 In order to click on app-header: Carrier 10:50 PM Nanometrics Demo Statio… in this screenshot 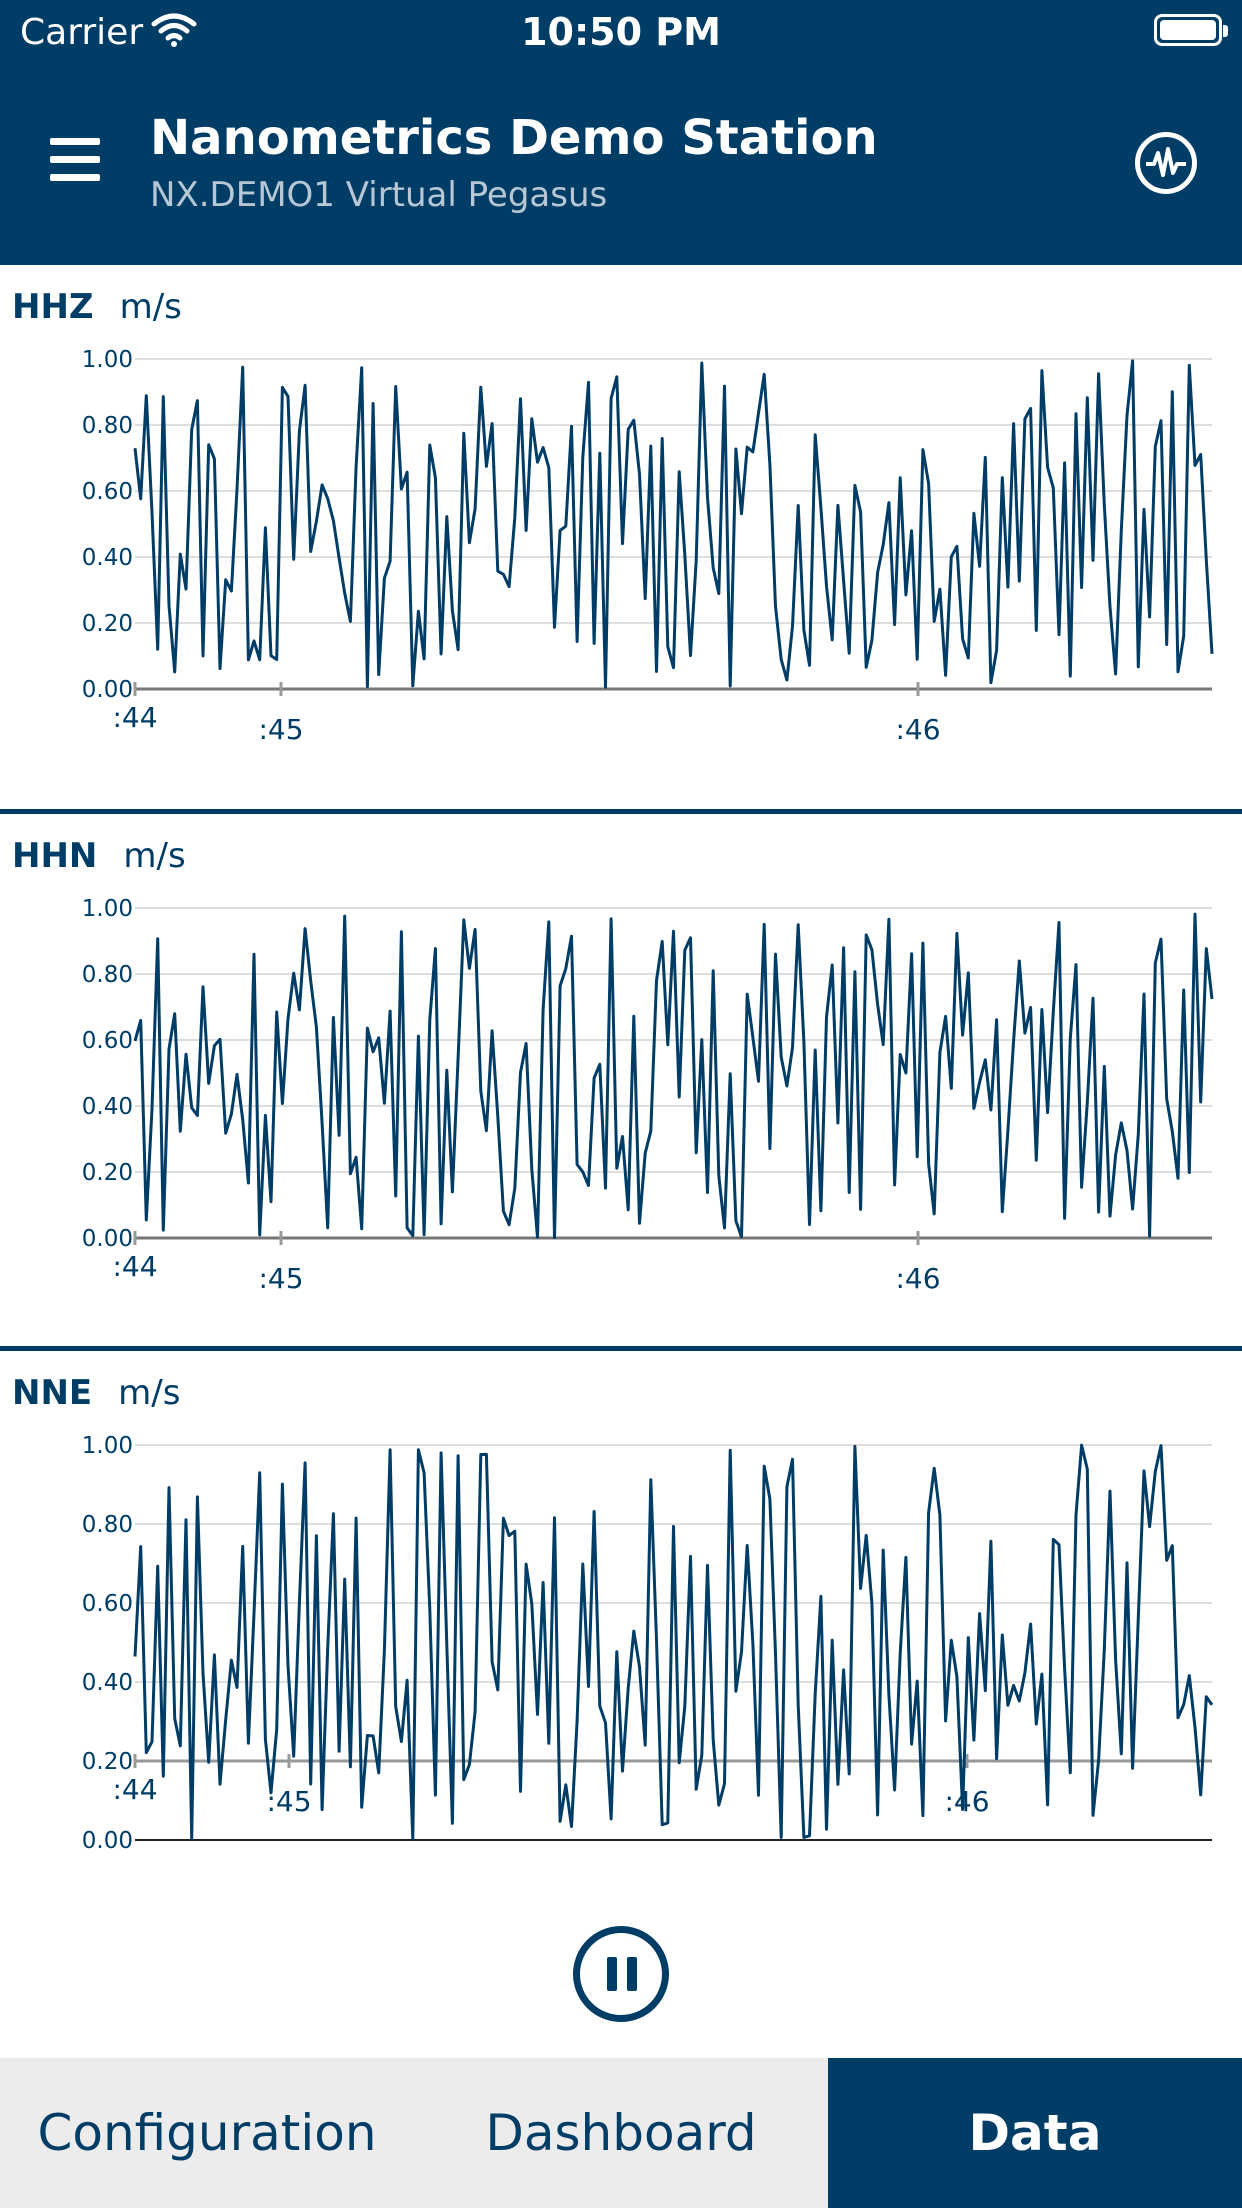, I will do `click(621, 132)`.